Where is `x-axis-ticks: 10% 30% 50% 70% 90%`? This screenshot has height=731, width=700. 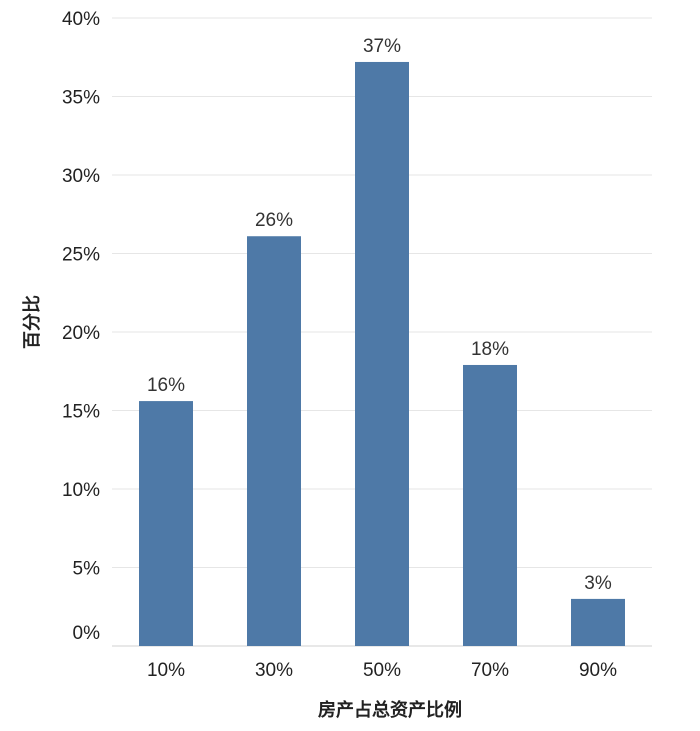
x-axis-ticks: 10% 30% 50% 70% 90% is located at coordinates (382, 670).